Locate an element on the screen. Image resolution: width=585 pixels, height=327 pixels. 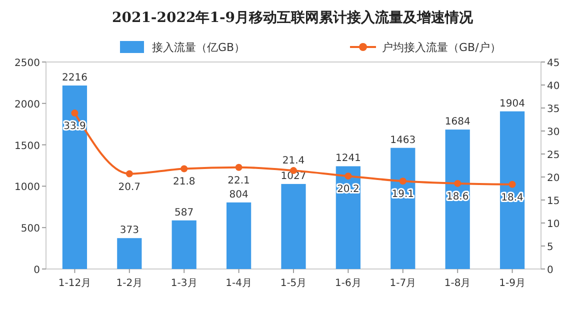
data-label: 1904 is located at coordinates (513, 104).